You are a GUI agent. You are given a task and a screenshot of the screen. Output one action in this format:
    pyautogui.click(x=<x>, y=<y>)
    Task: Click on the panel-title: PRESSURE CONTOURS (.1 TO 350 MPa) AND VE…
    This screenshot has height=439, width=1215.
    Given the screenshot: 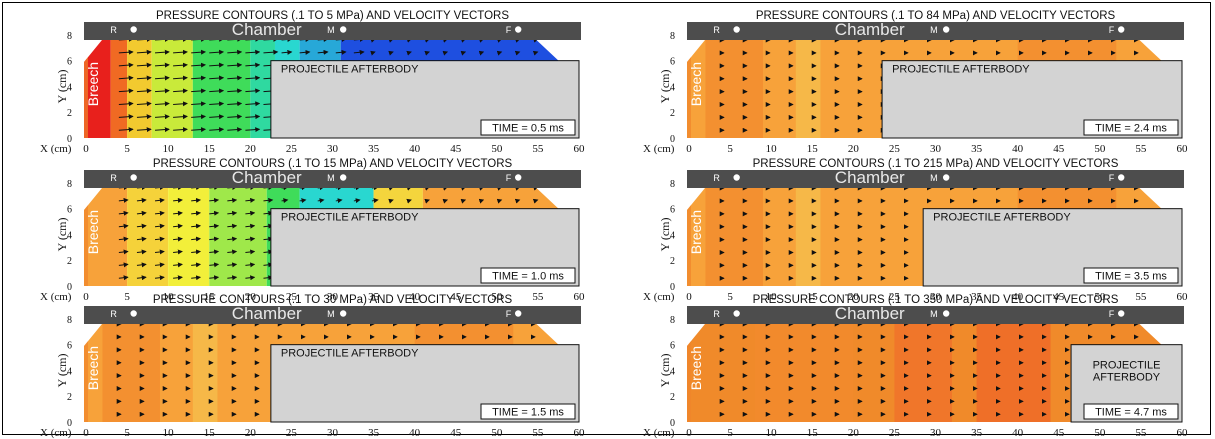 What is the action you would take?
    pyautogui.click(x=936, y=300)
    